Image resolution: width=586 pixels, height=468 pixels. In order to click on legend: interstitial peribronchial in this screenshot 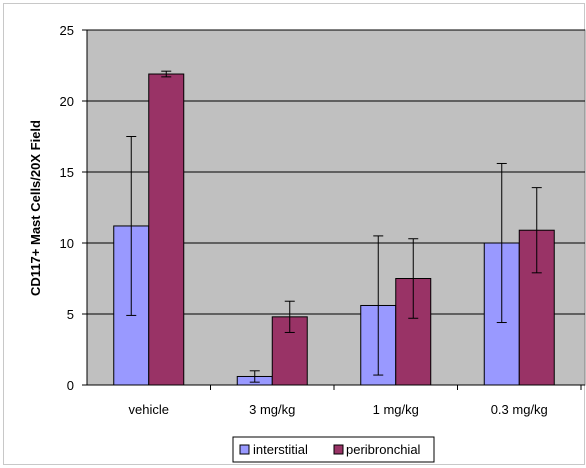, I will do `click(333, 449)`.